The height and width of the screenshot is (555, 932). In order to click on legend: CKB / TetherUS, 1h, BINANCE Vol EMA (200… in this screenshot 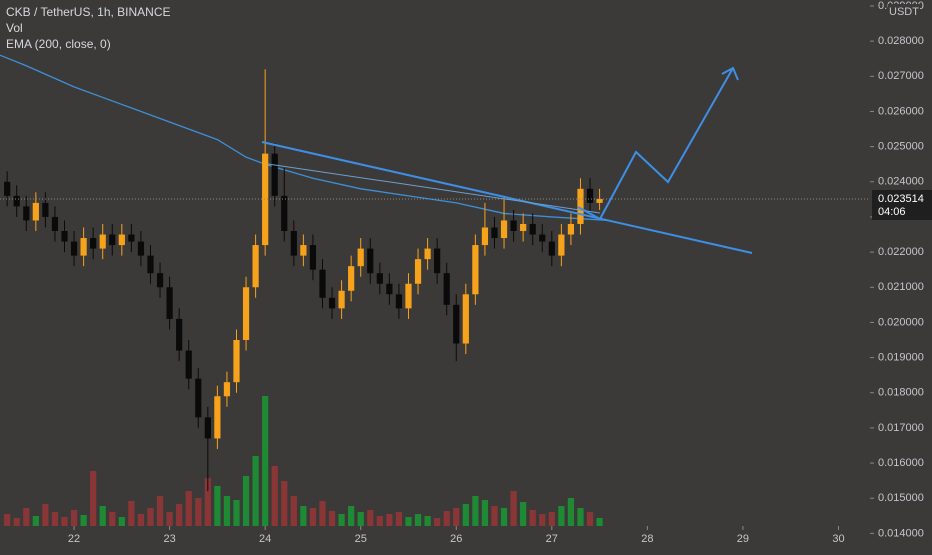, I will do `click(88, 28)`.